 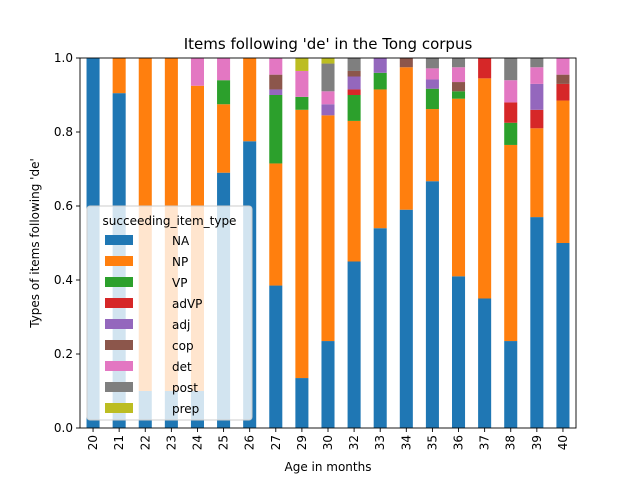 What do you see at coordinates (380, 442) in the screenshot?
I see `x-tick-label: 33` at bounding box center [380, 442].